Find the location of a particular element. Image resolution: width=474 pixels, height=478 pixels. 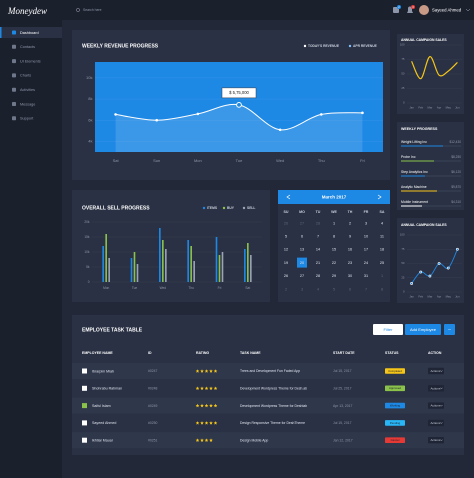

day: 10 is located at coordinates (366, 237).